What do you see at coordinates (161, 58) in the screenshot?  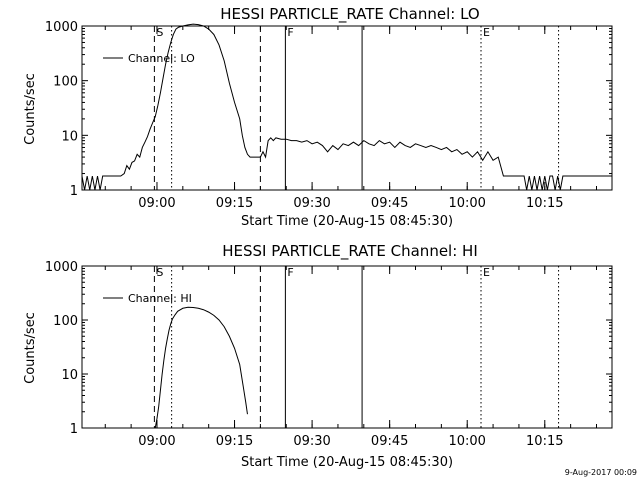 I see `legend-label-lo: Channel: LO` at bounding box center [161, 58].